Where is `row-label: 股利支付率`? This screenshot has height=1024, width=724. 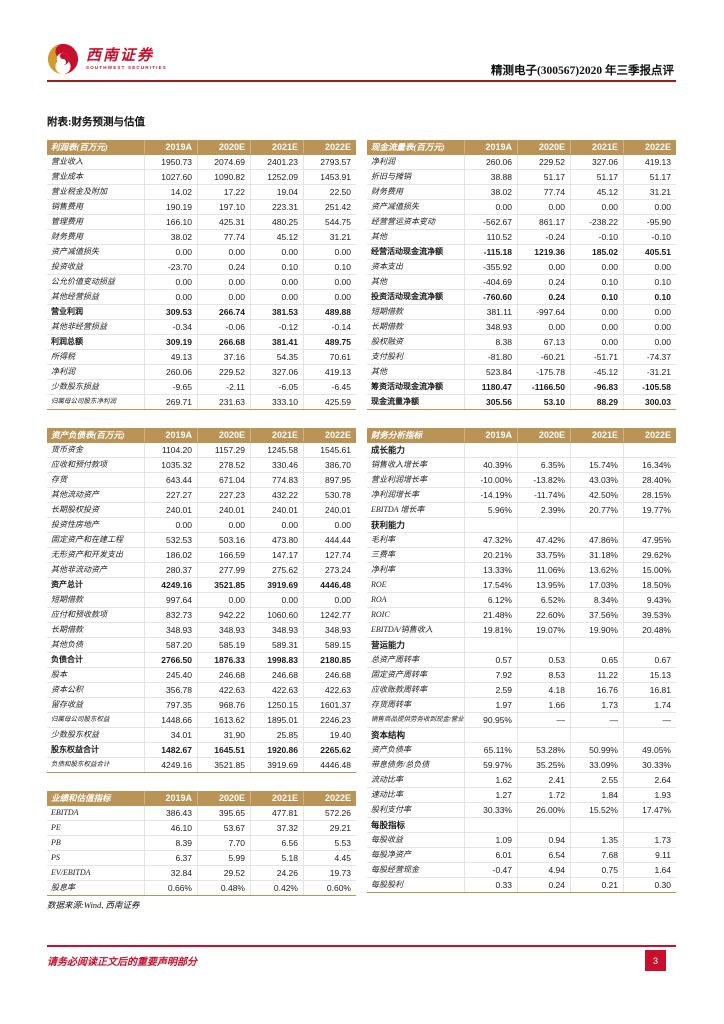
row-label: 股利支付率 is located at coordinates (391, 809).